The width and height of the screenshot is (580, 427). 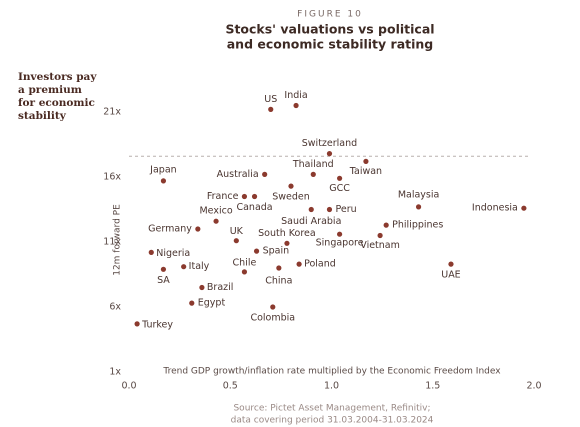 What do you see at coordinates (170, 229) in the screenshot?
I see `point-label: Germany` at bounding box center [170, 229].